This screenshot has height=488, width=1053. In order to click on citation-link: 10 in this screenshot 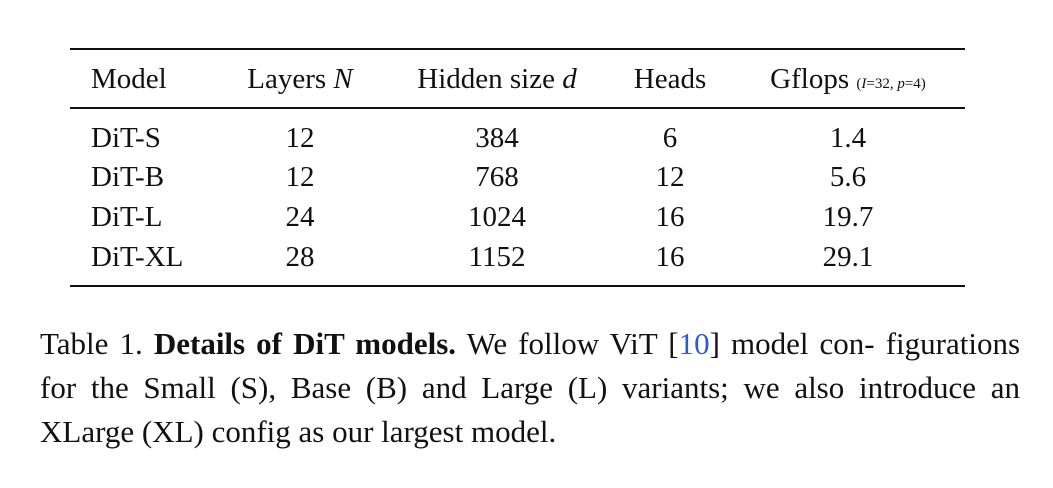, I will do `click(694, 343)`.